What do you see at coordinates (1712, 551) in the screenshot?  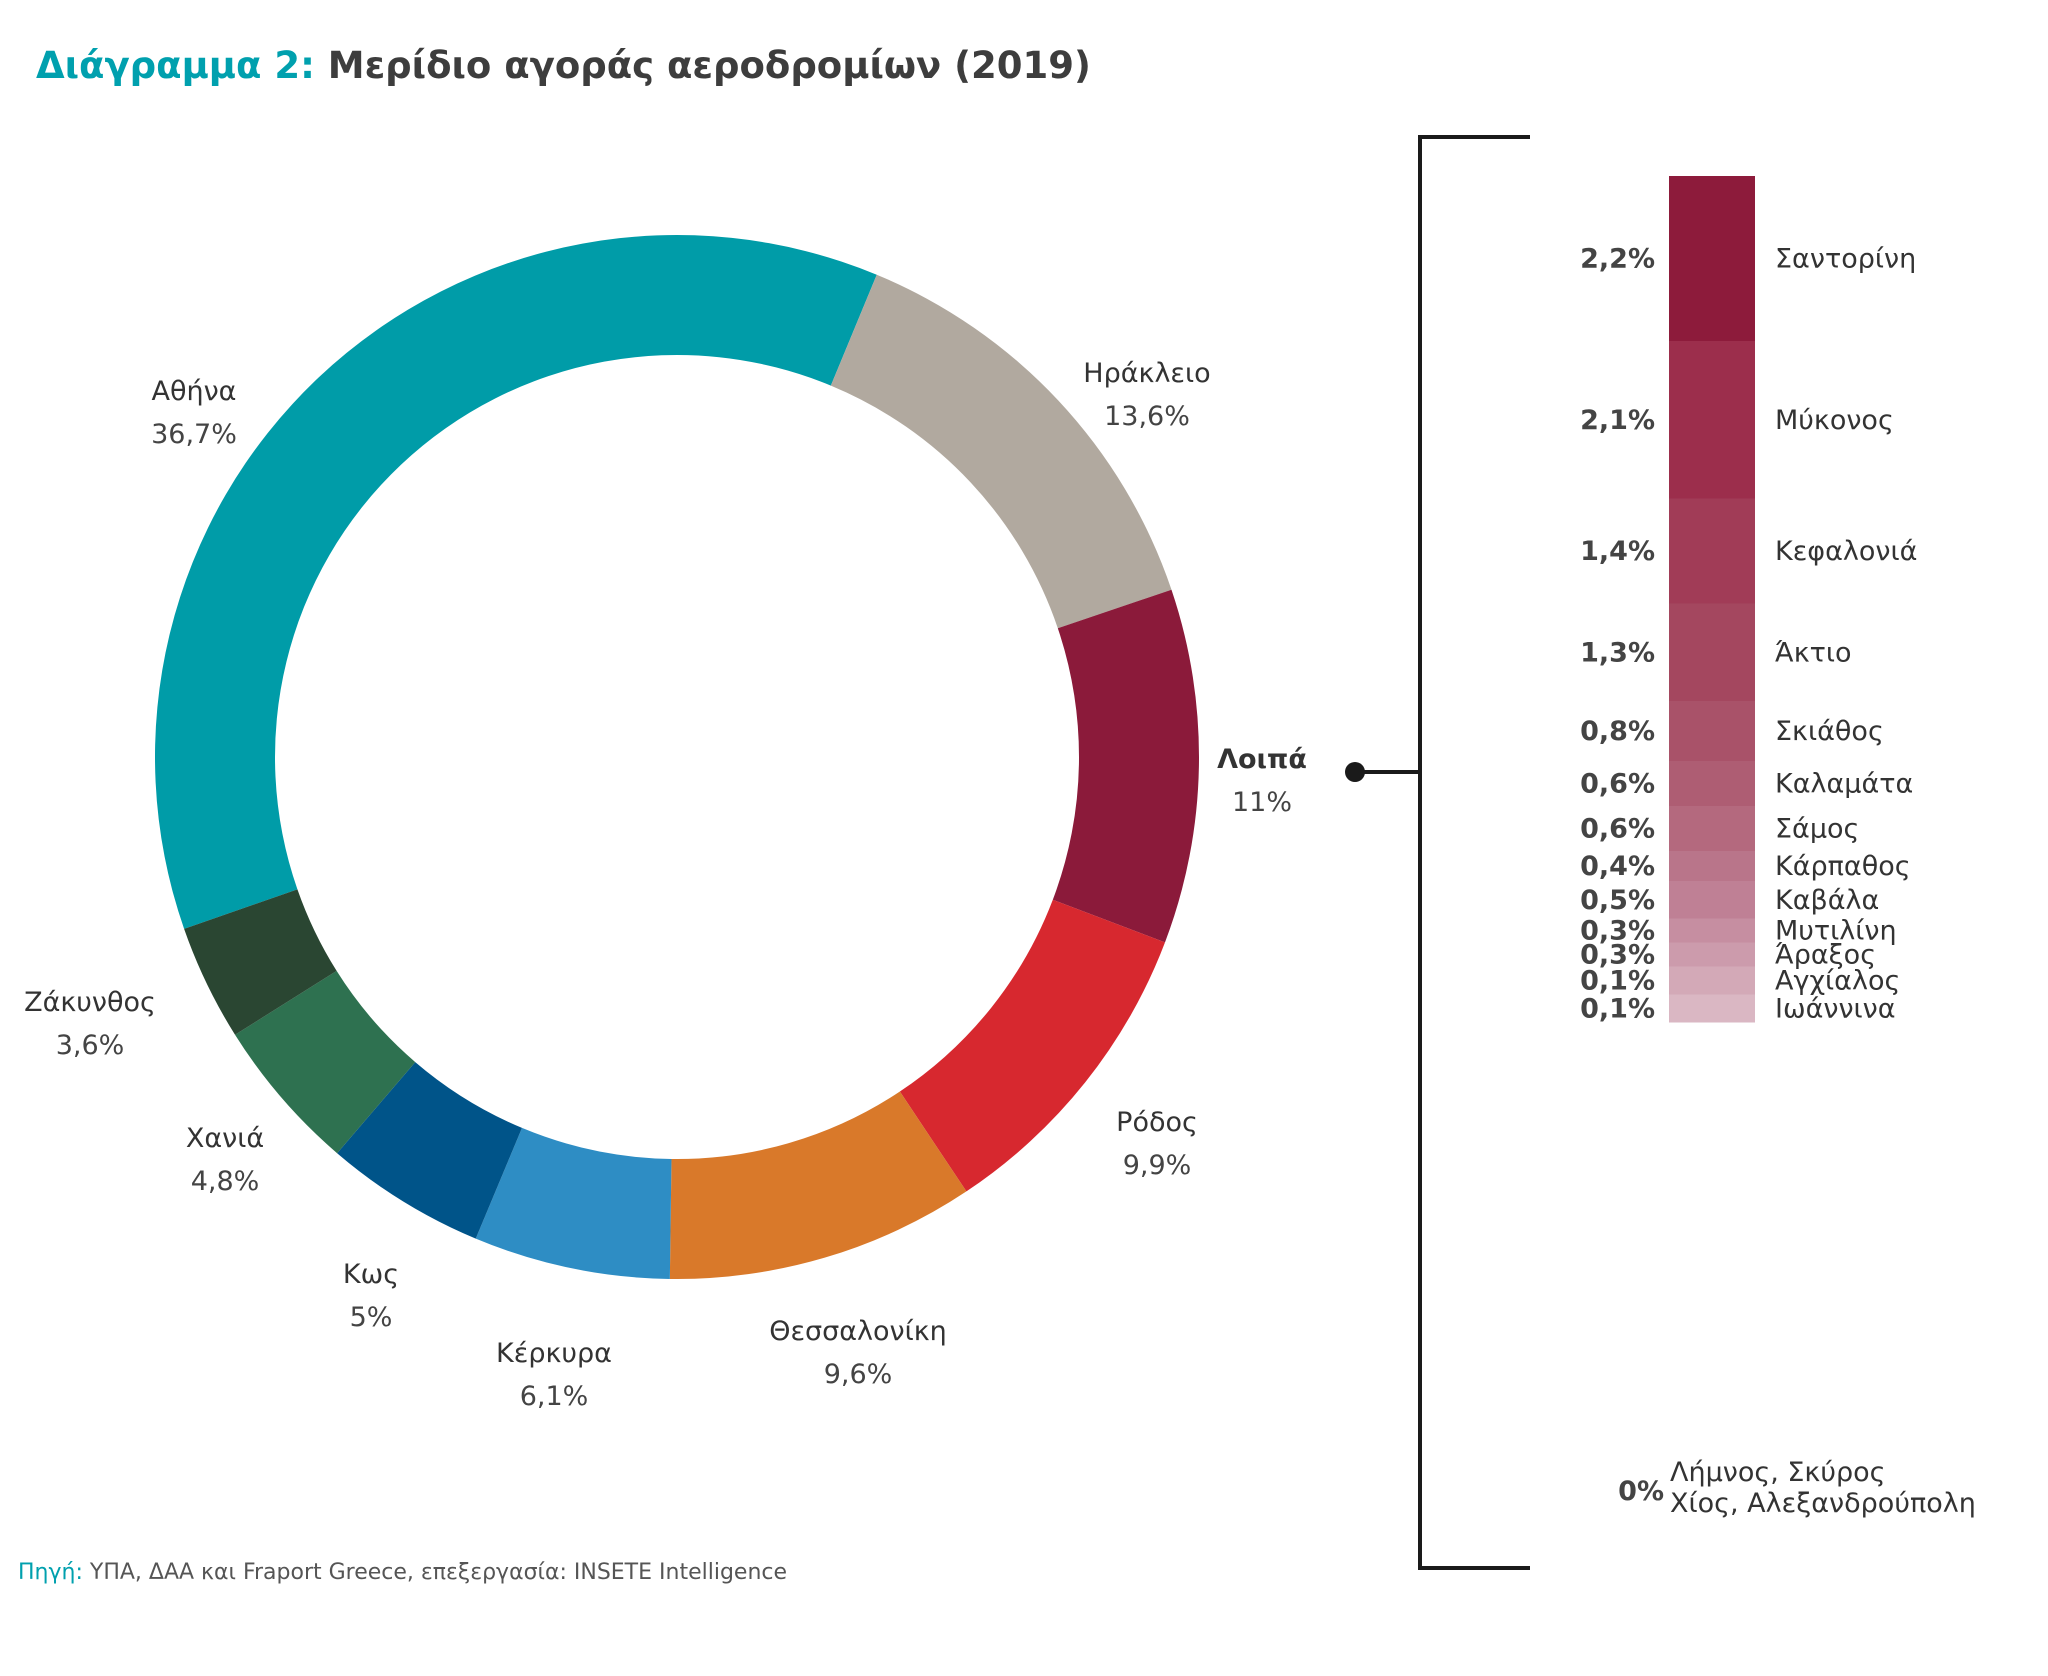 I see `bar-segment-κεφαλονια` at bounding box center [1712, 551].